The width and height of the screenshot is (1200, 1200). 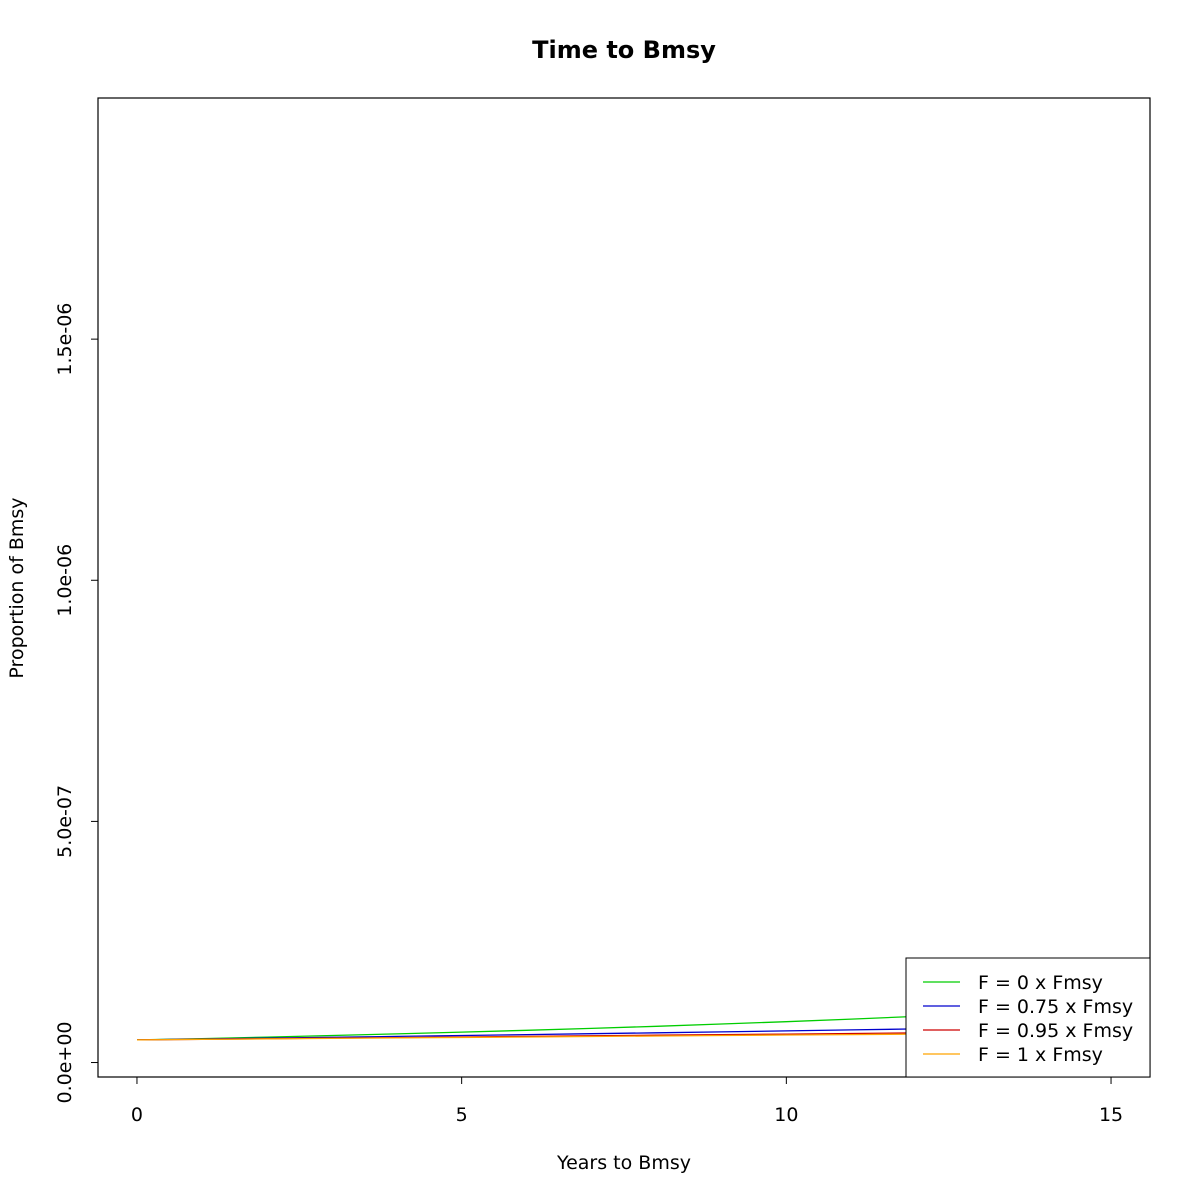 I want to click on legend-label: F = 0 x Fmsy, so click(x=1040, y=983).